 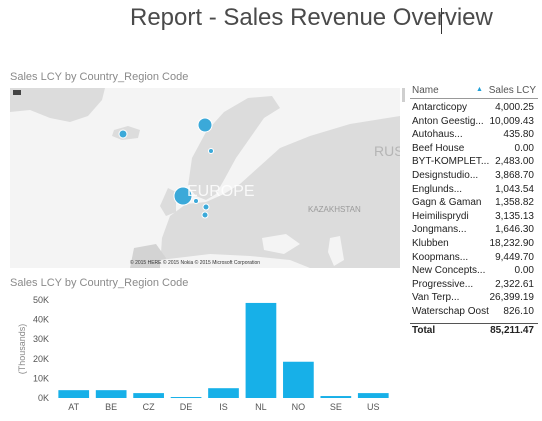 I want to click on bar-is, so click(x=223, y=393).